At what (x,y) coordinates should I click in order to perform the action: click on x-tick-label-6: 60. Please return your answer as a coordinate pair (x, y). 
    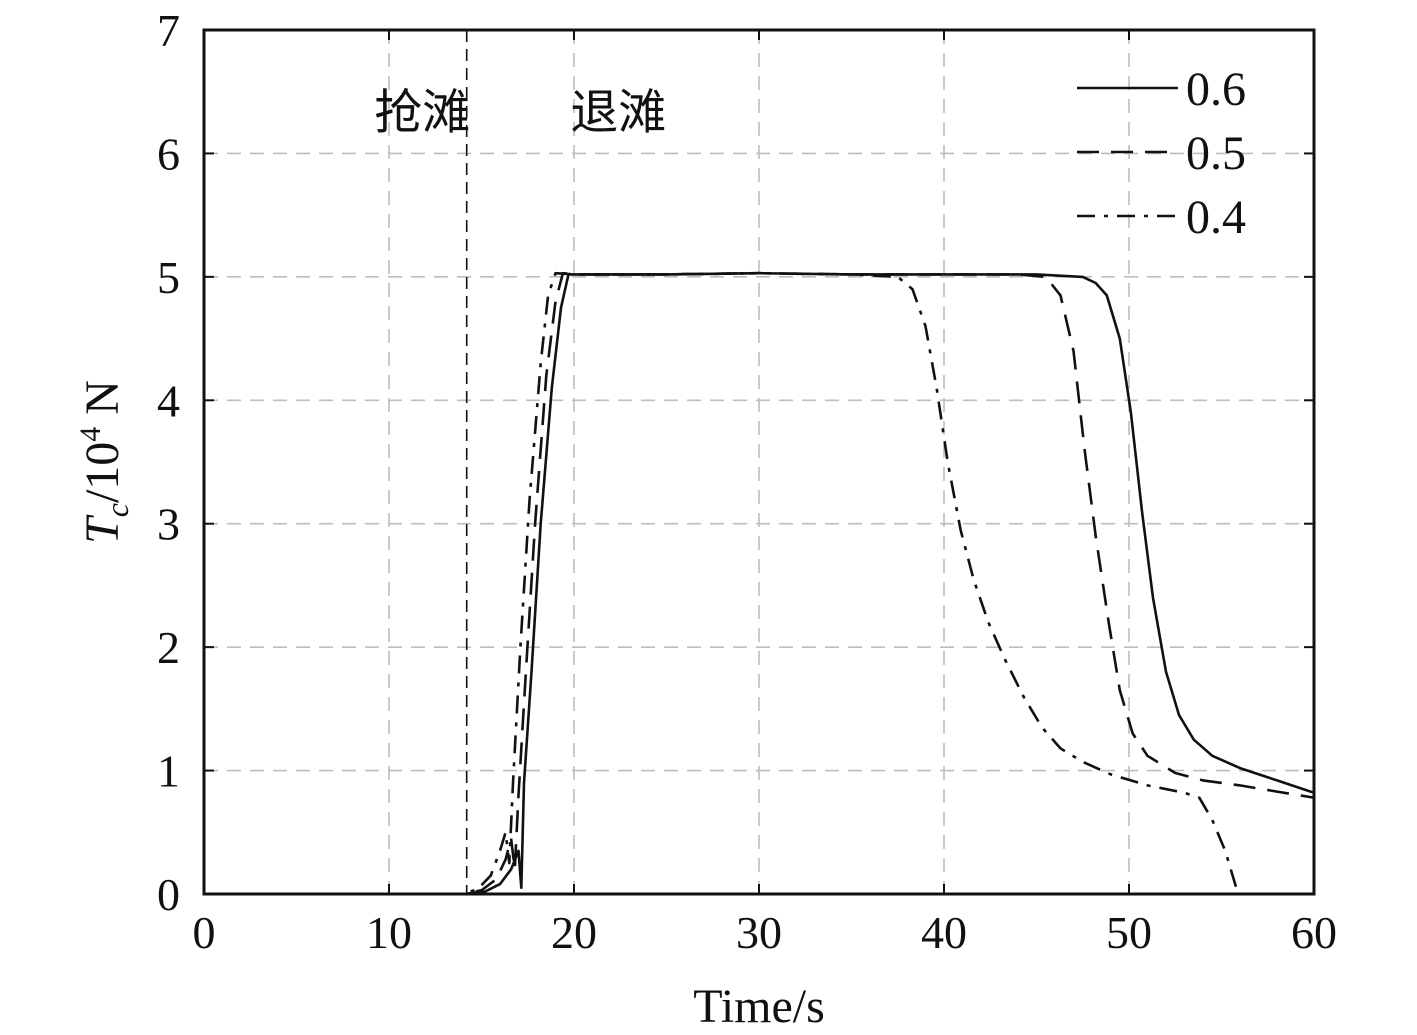
    Looking at the image, I should click on (1314, 932).